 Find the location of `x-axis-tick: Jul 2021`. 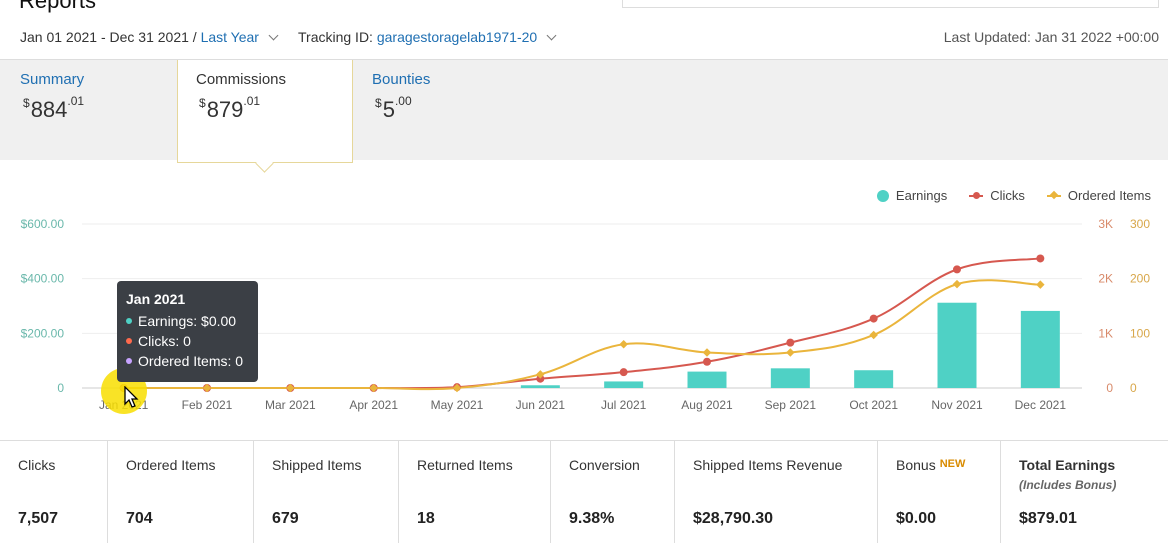

x-axis-tick: Jul 2021 is located at coordinates (624, 405).